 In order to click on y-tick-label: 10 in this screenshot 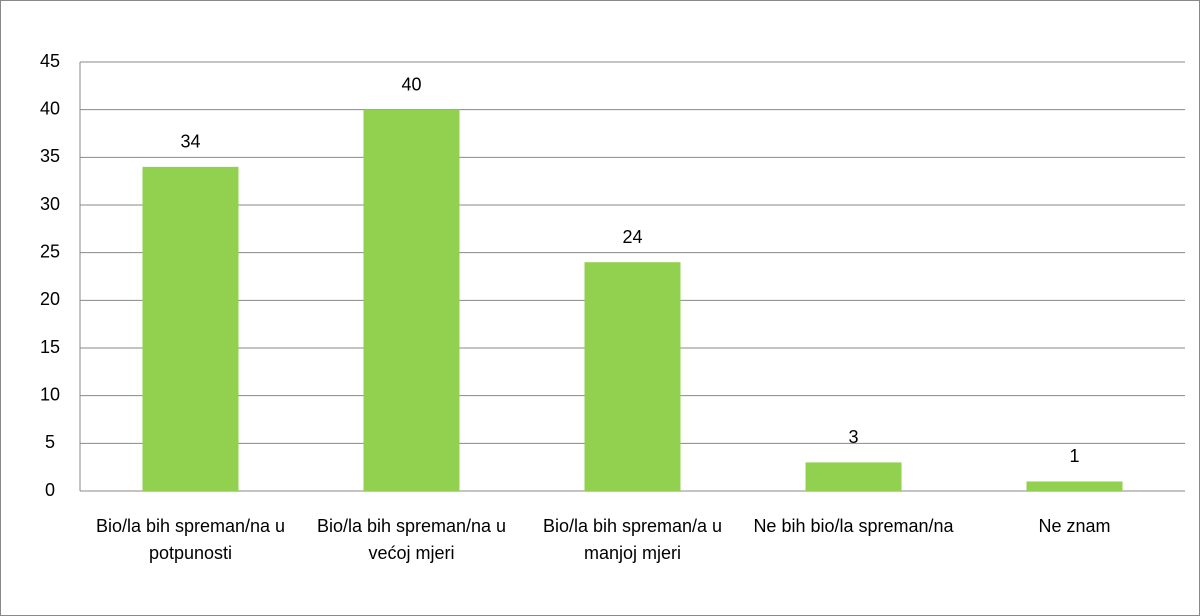, I will do `click(50, 394)`.